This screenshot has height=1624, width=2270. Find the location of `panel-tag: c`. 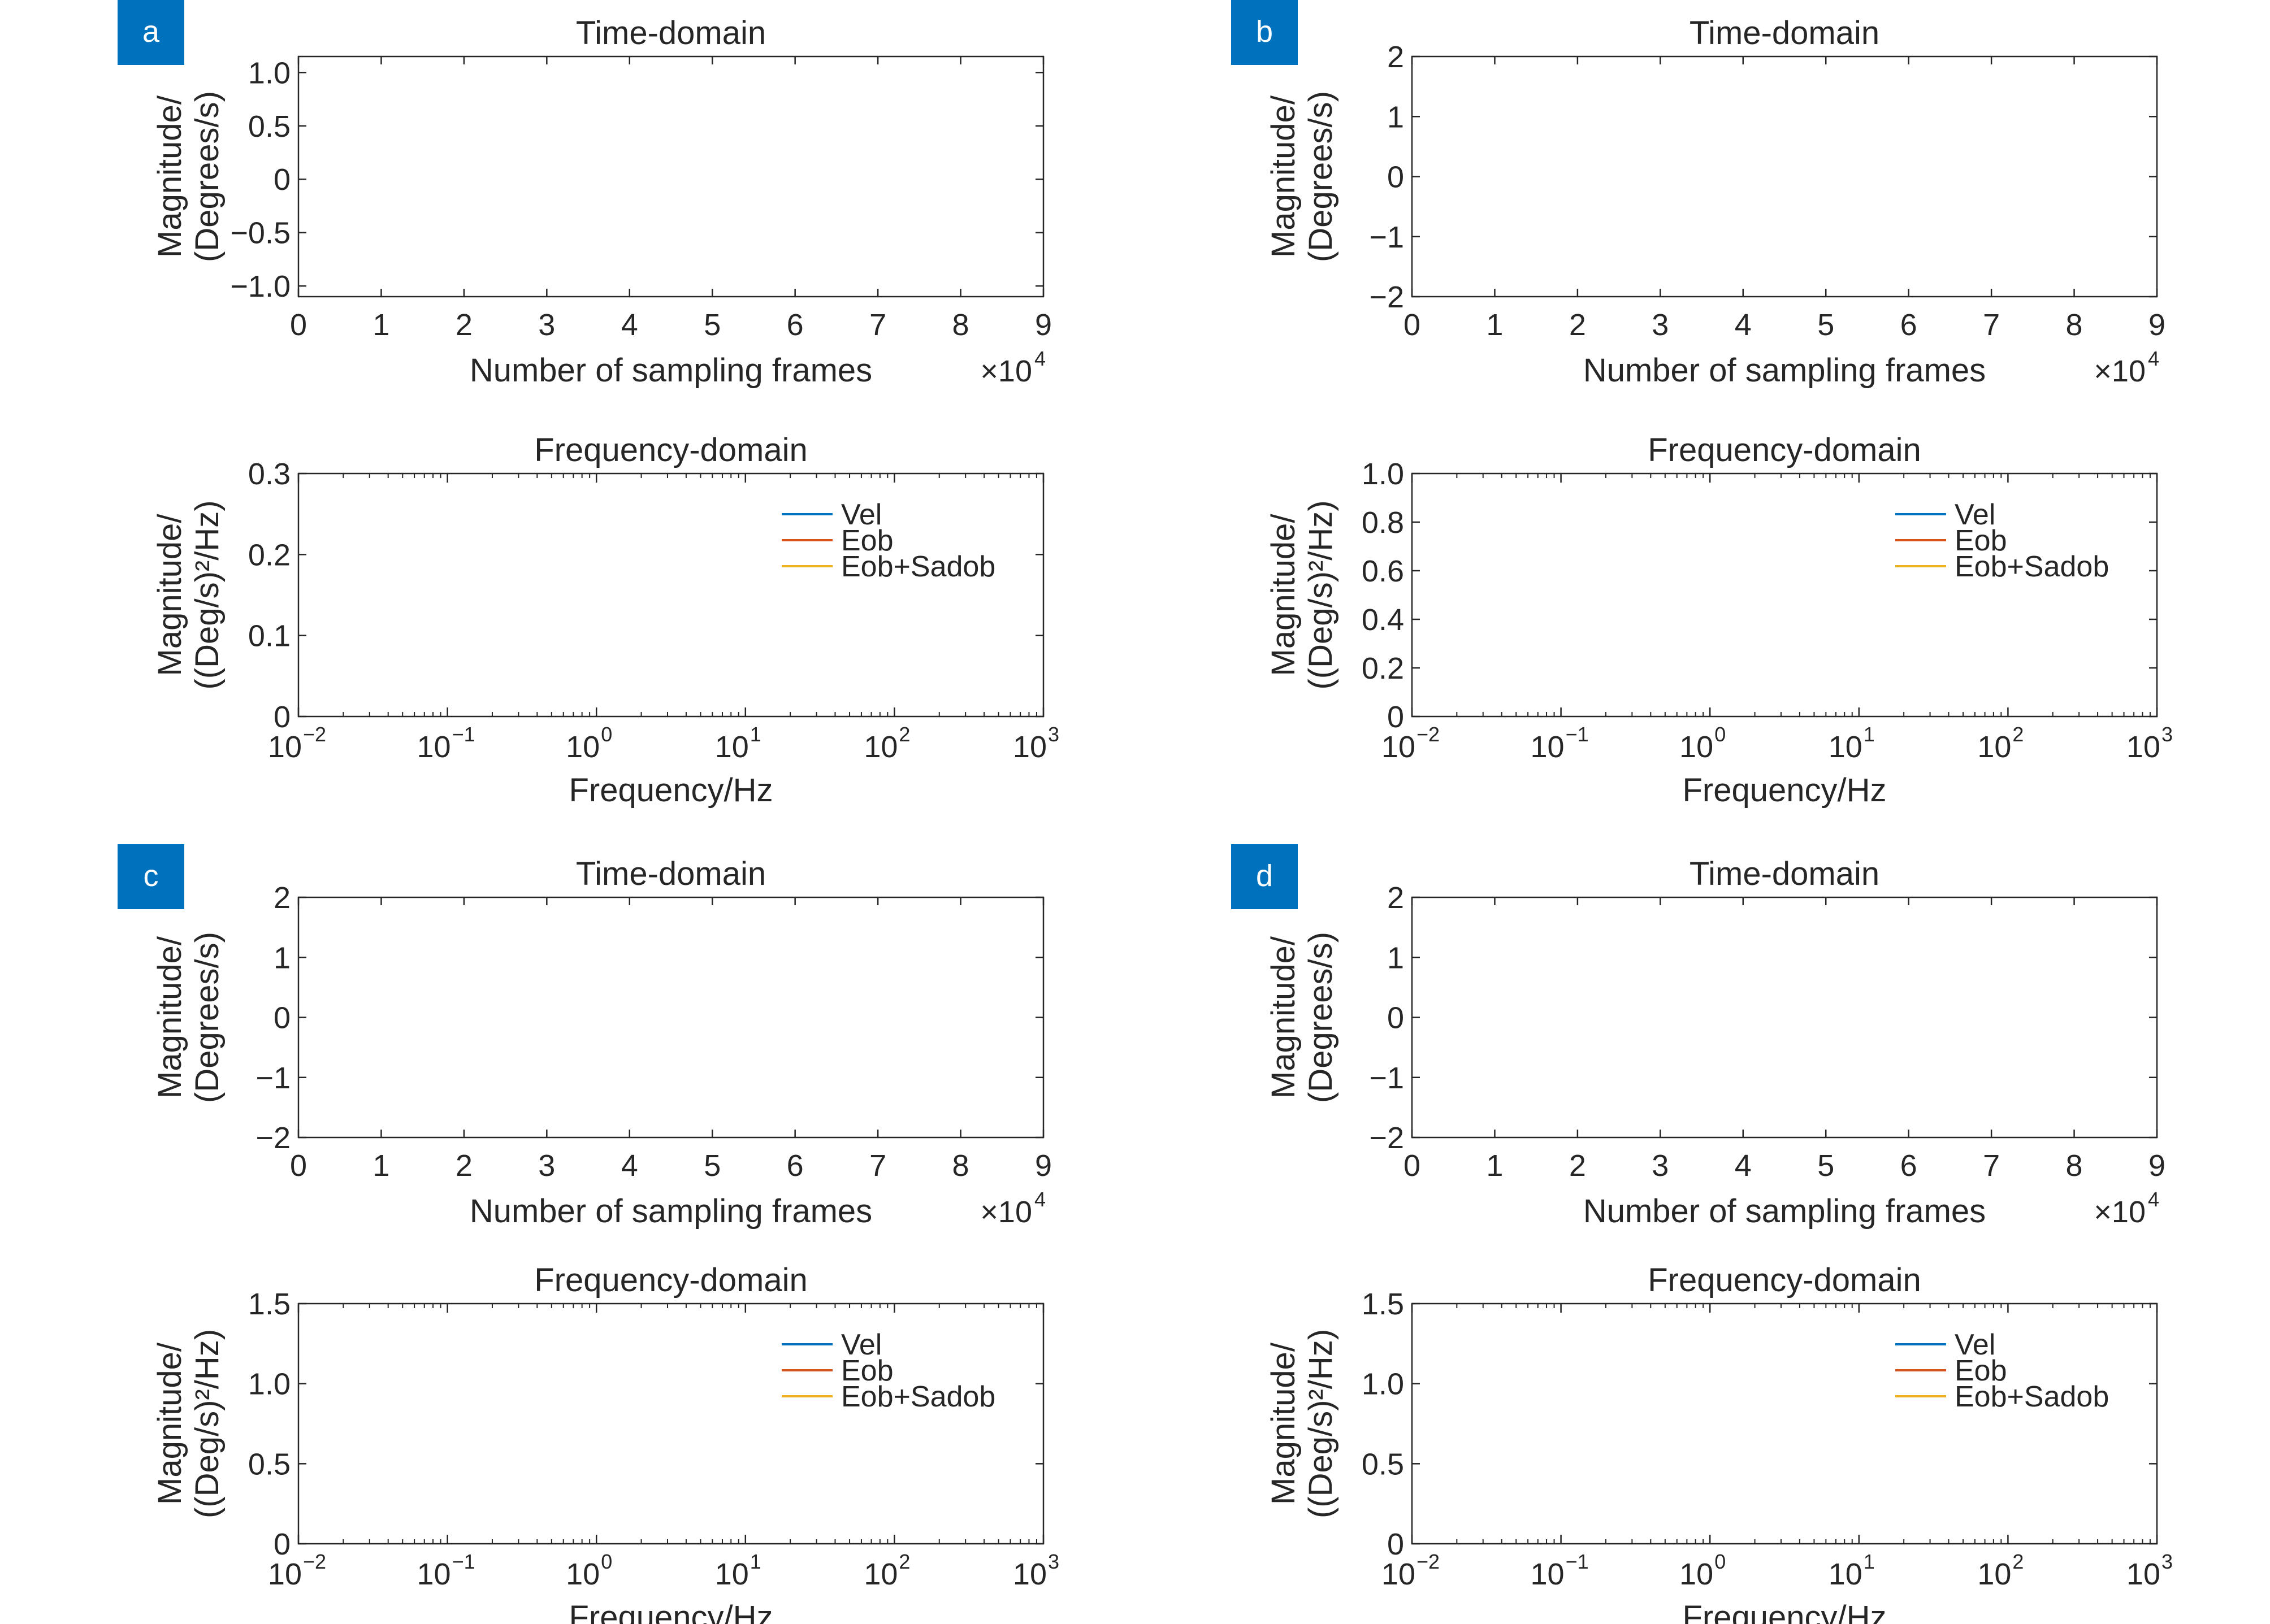

panel-tag: c is located at coordinates (151, 876).